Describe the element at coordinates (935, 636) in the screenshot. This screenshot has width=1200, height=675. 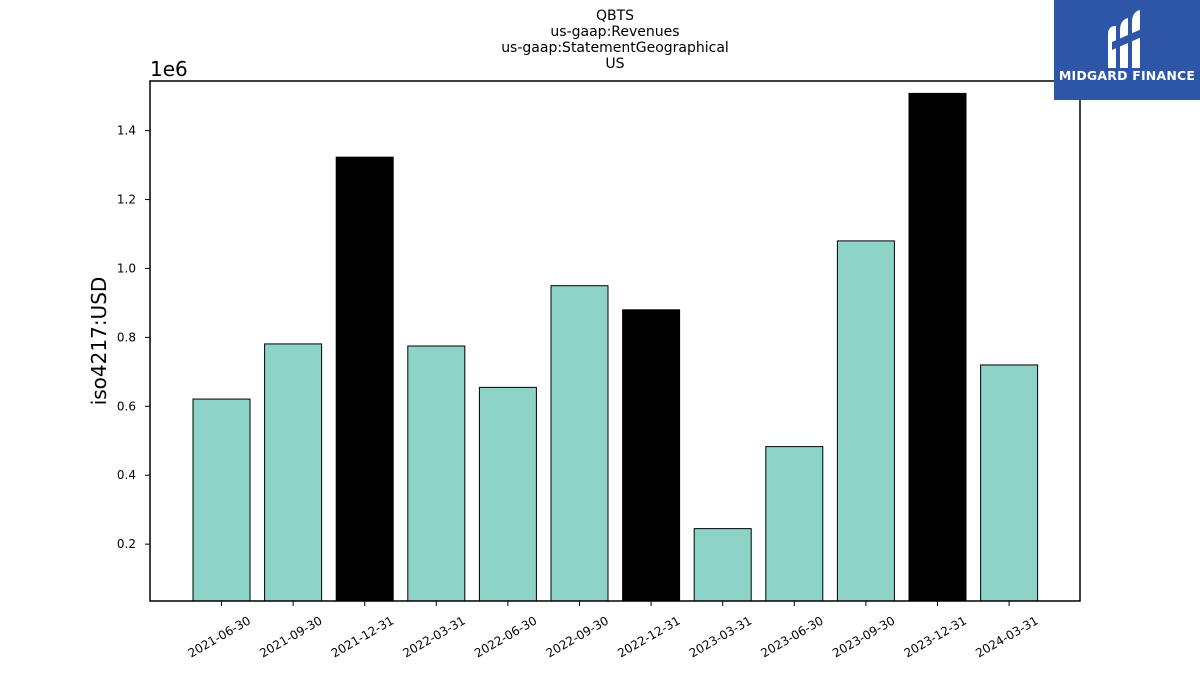
I see `x-tick-label: 2023-12-31` at that location.